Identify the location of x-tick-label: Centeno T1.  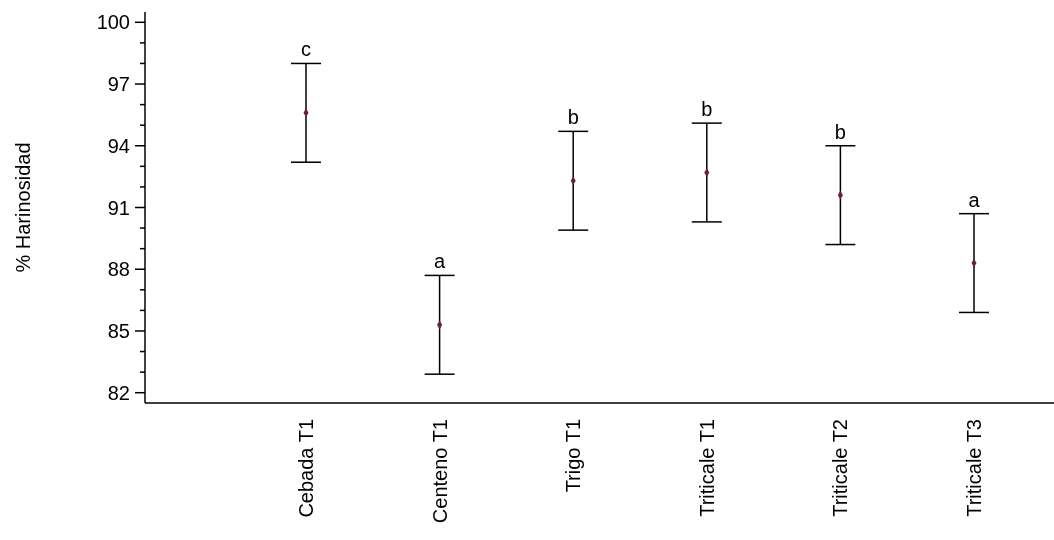
(439, 471).